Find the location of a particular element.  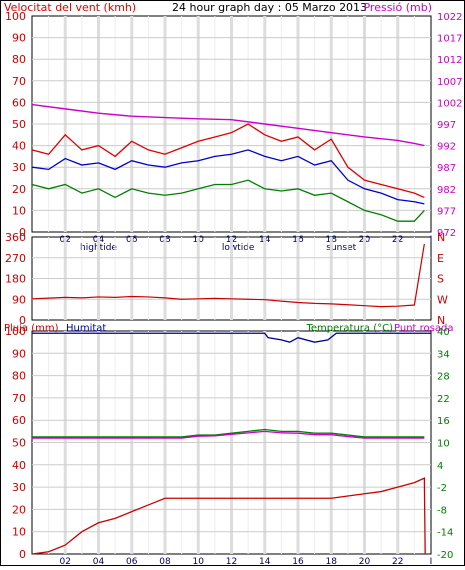

wind-right-tick: 1002 is located at coordinates (449, 103).